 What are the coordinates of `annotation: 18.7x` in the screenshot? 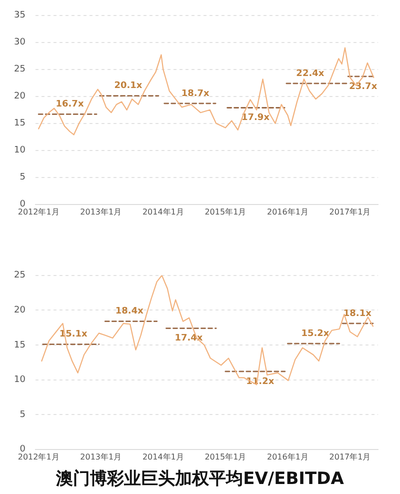 It's located at (195, 93).